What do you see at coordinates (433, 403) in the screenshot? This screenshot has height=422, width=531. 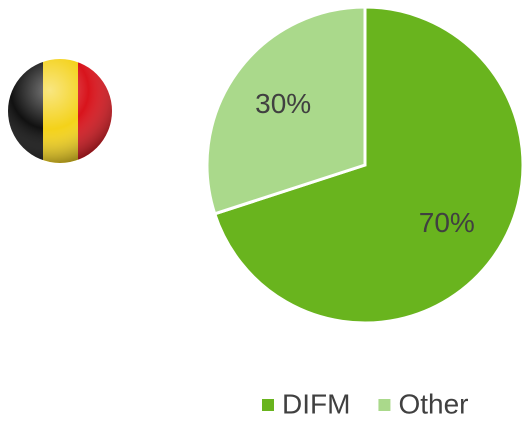 I see `legend-label: Other` at bounding box center [433, 403].